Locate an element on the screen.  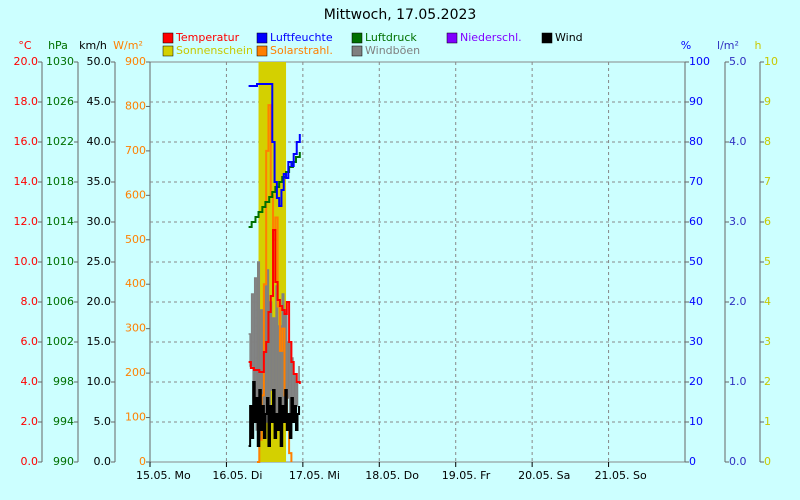
y-tick-label: 200 is located at coordinates (135, 372).